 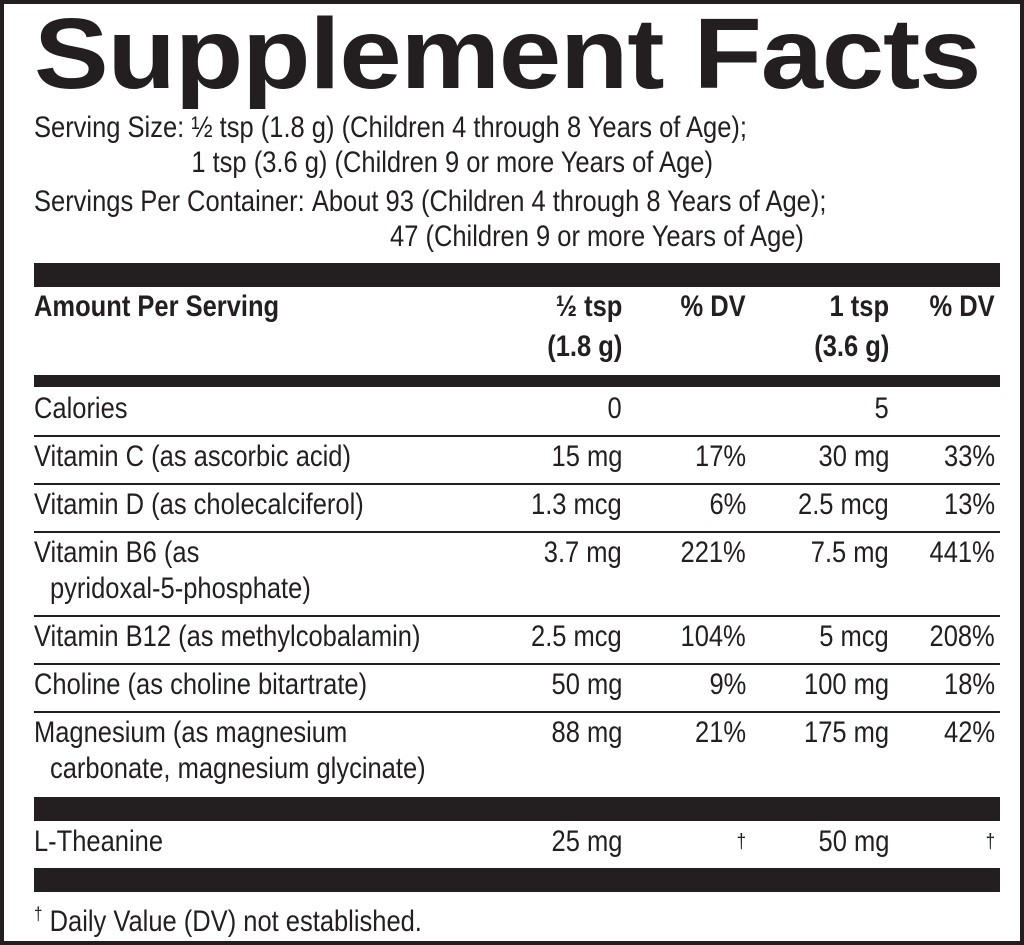 I want to click on amount-cell: 208%, so click(x=962, y=636).